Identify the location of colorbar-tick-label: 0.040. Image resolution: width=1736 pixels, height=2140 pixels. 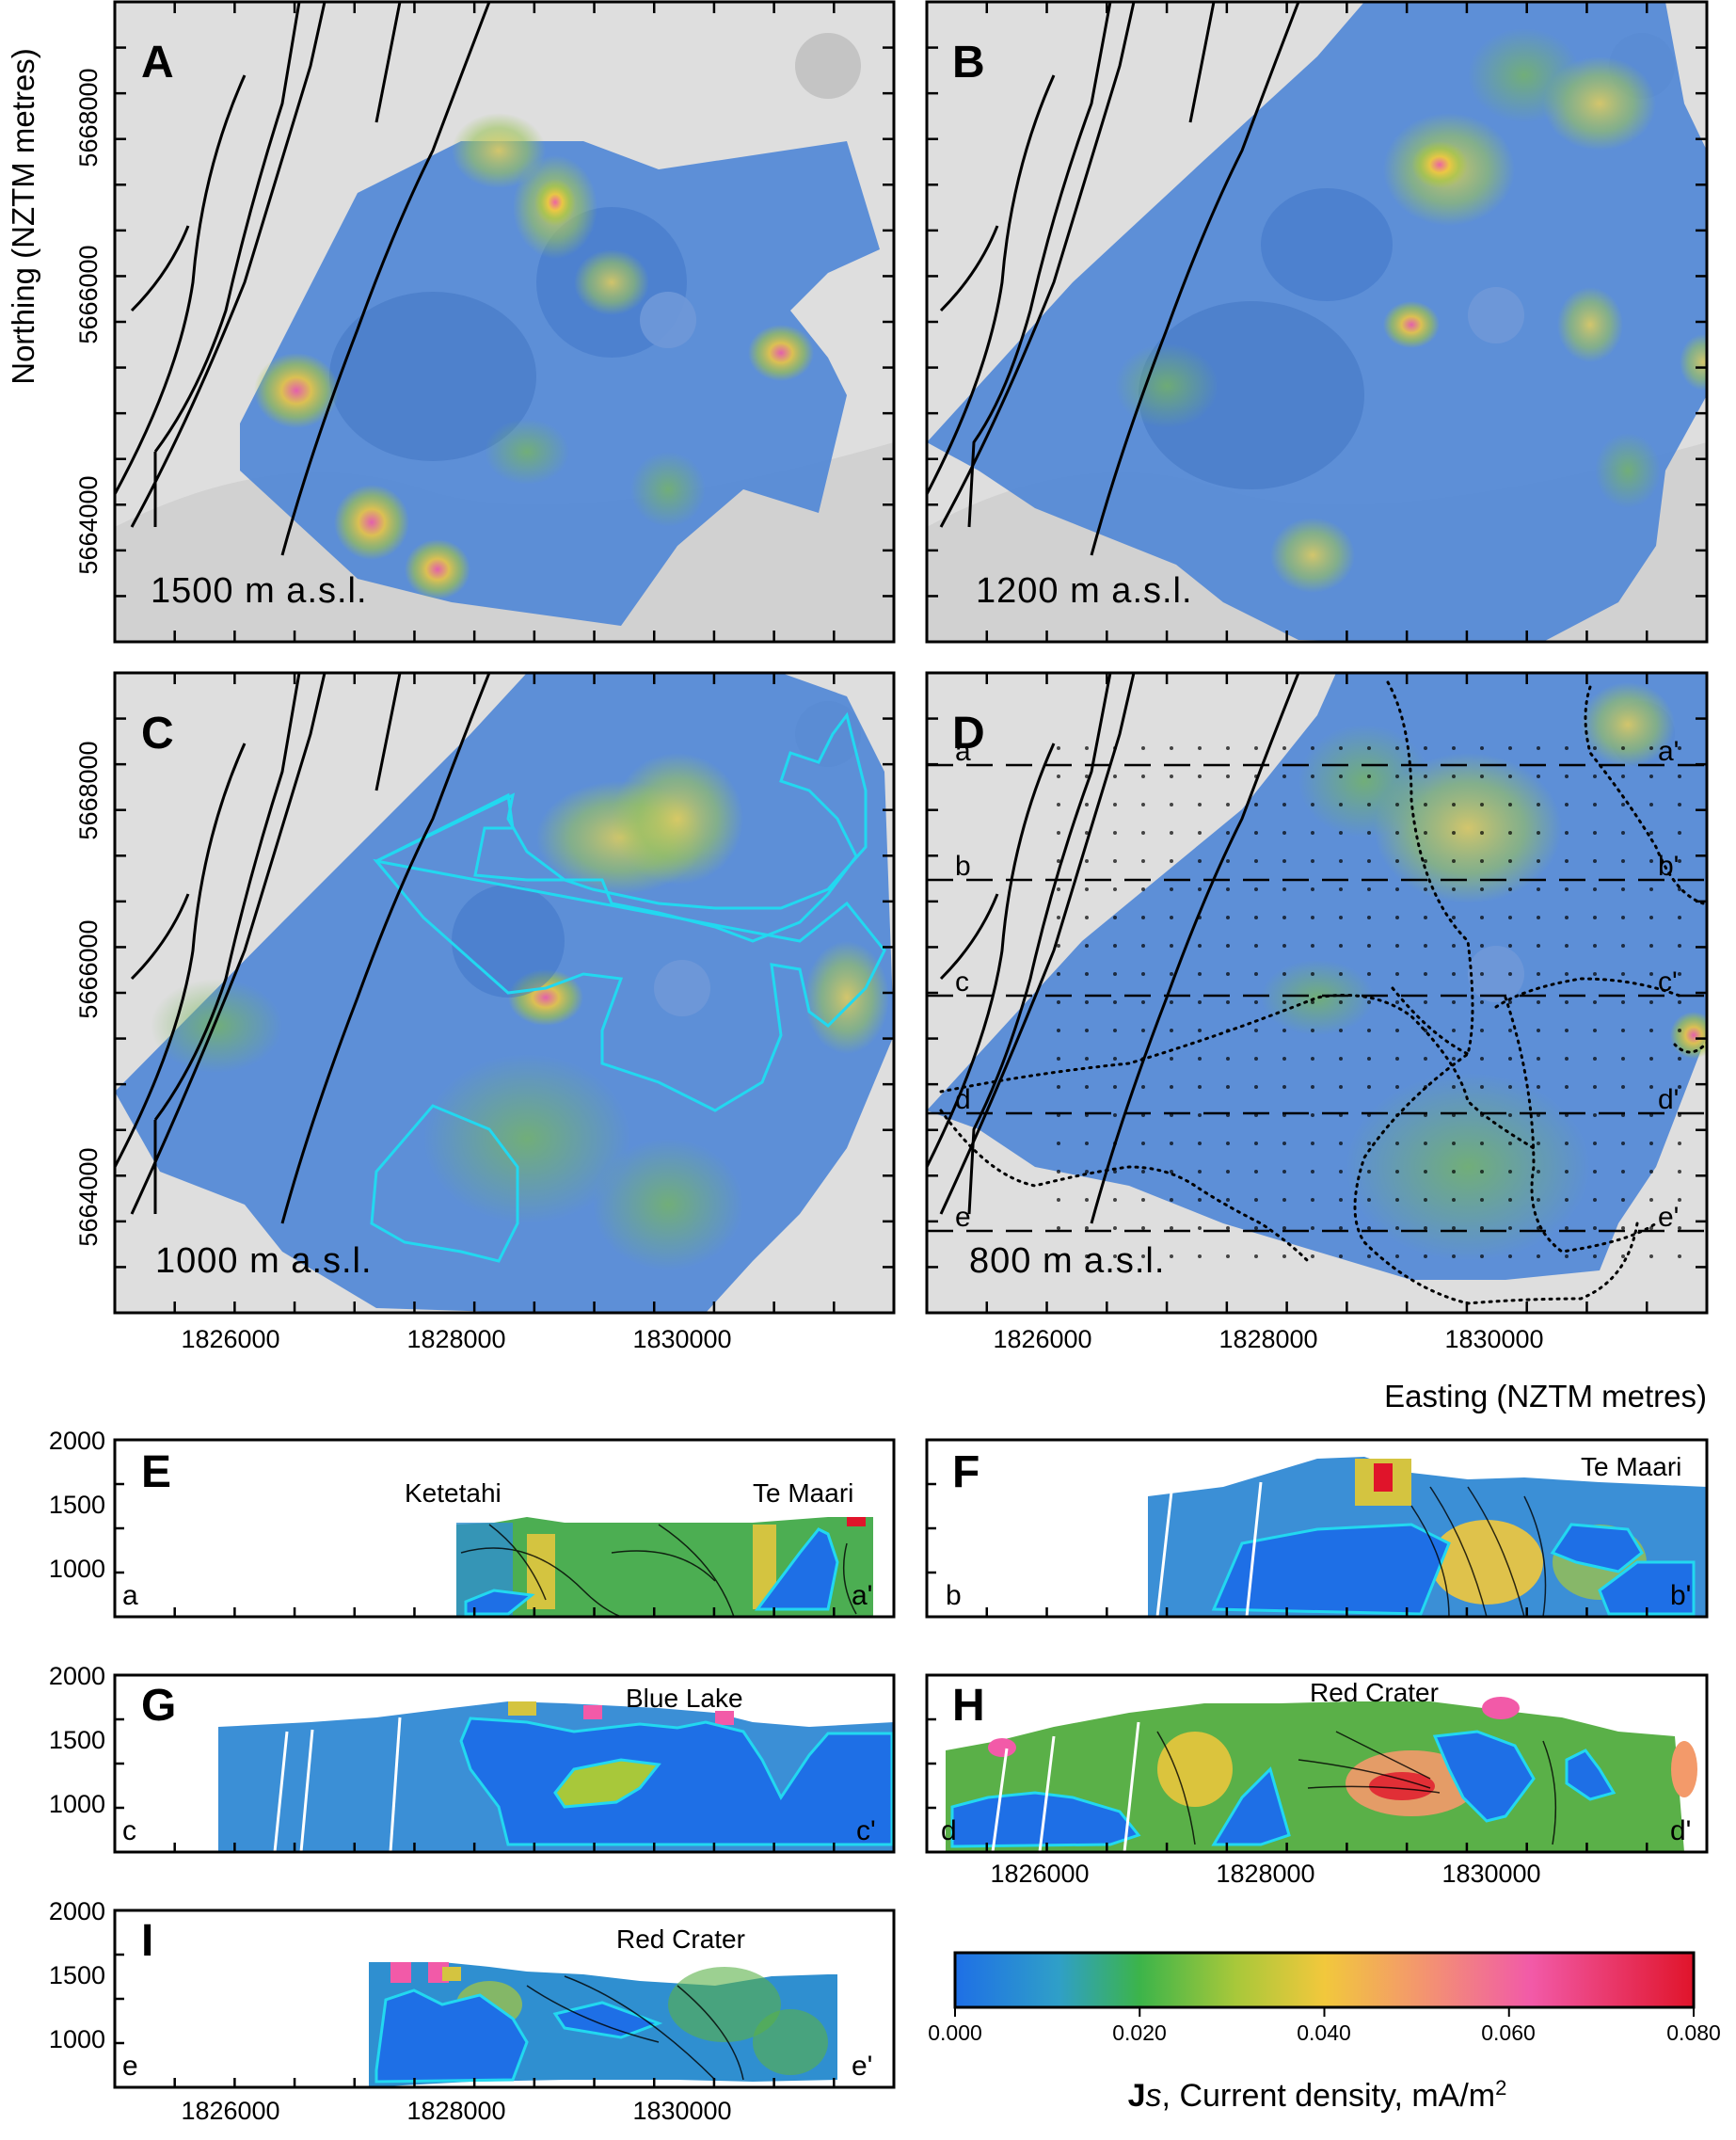
(1324, 2032).